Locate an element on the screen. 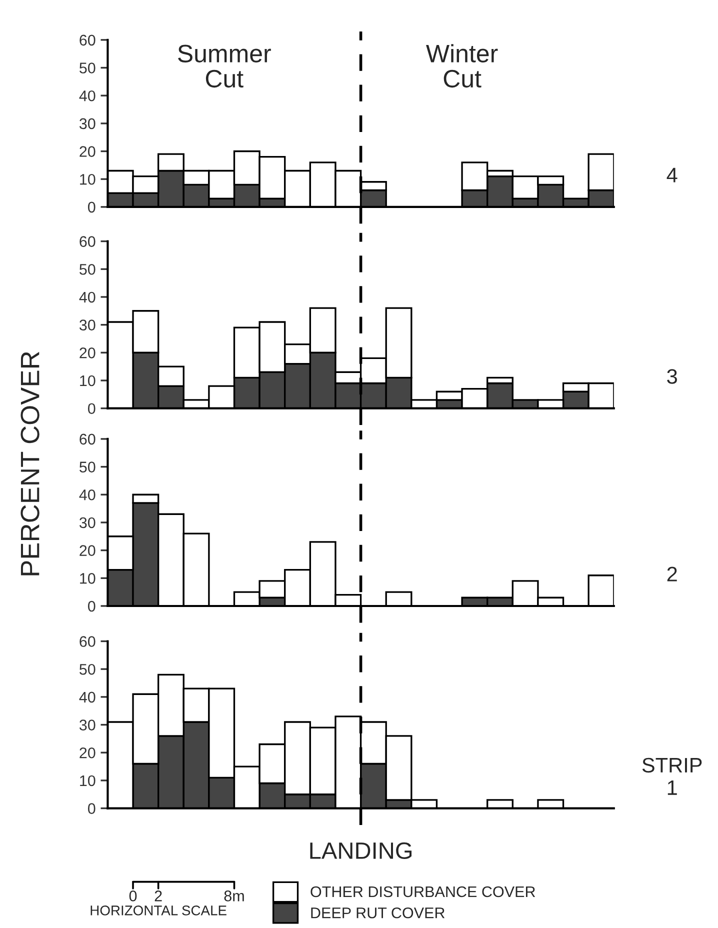 This screenshot has width=718, height=928. text: 4 is located at coordinates (672, 175).